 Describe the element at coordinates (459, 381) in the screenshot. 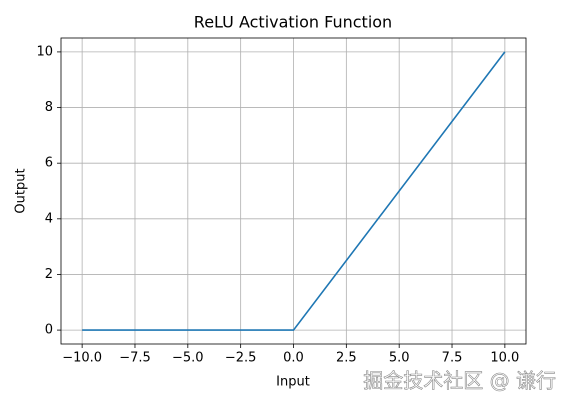

I see `watermark: 掘金技术社区 @ 谦行` at that location.